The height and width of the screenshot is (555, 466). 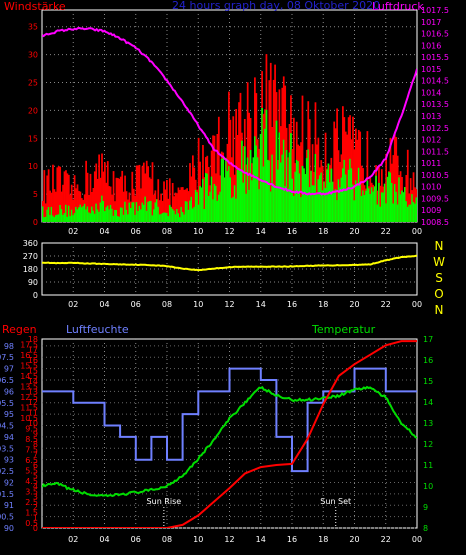 I want to click on rain-y-tick-label: 5, so click(x=35, y=476).